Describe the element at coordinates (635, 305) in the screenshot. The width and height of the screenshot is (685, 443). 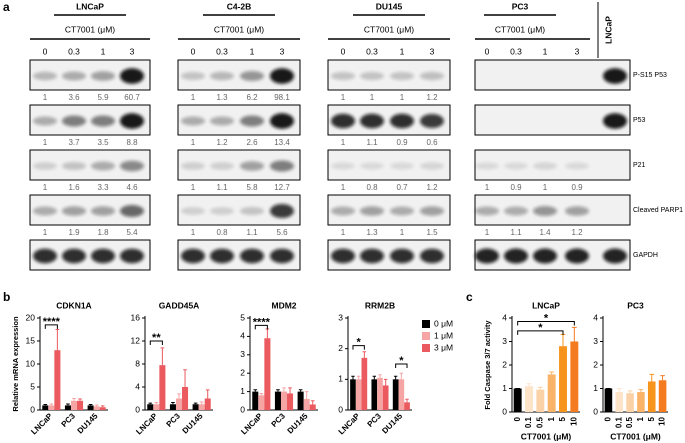
I see `chart-title: PC3` at that location.